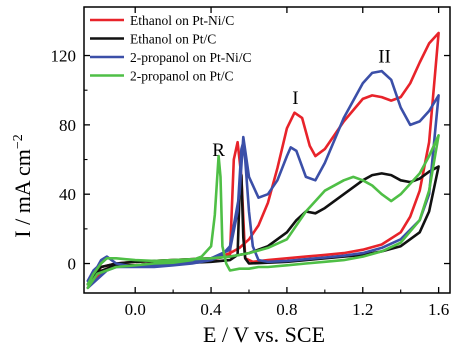 This screenshot has height=350, width=460. What do you see at coordinates (67, 194) in the screenshot?
I see `y-tick-label: 40` at bounding box center [67, 194].